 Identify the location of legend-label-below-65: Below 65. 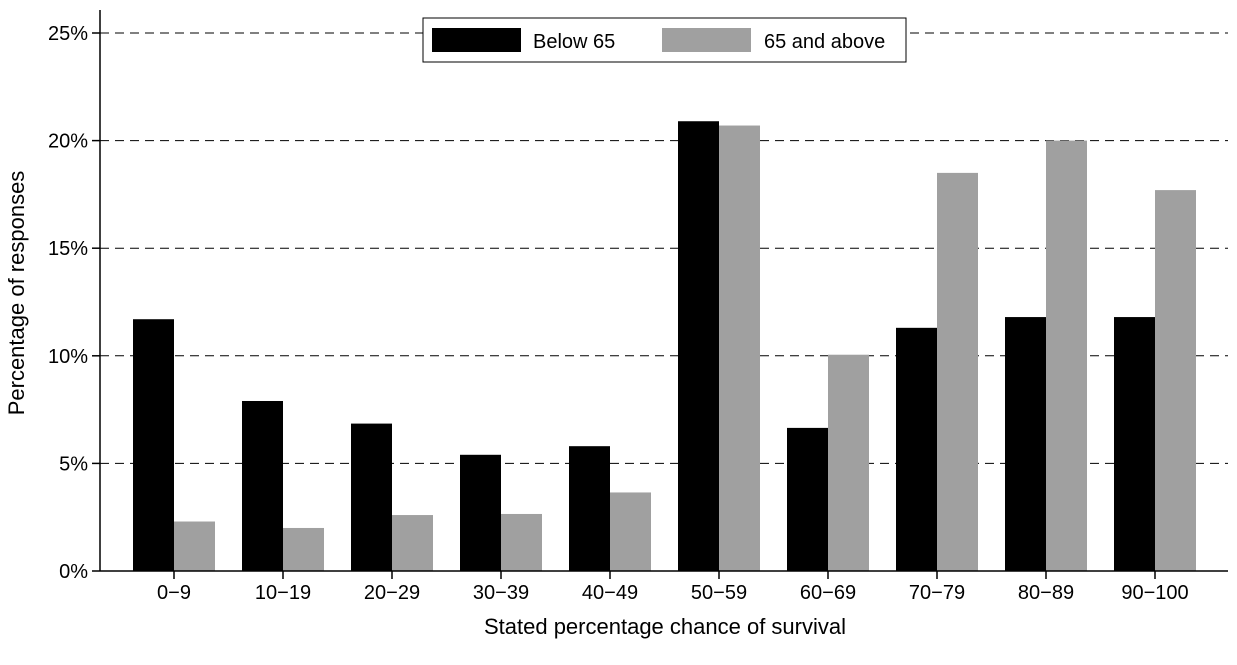
(574, 42).